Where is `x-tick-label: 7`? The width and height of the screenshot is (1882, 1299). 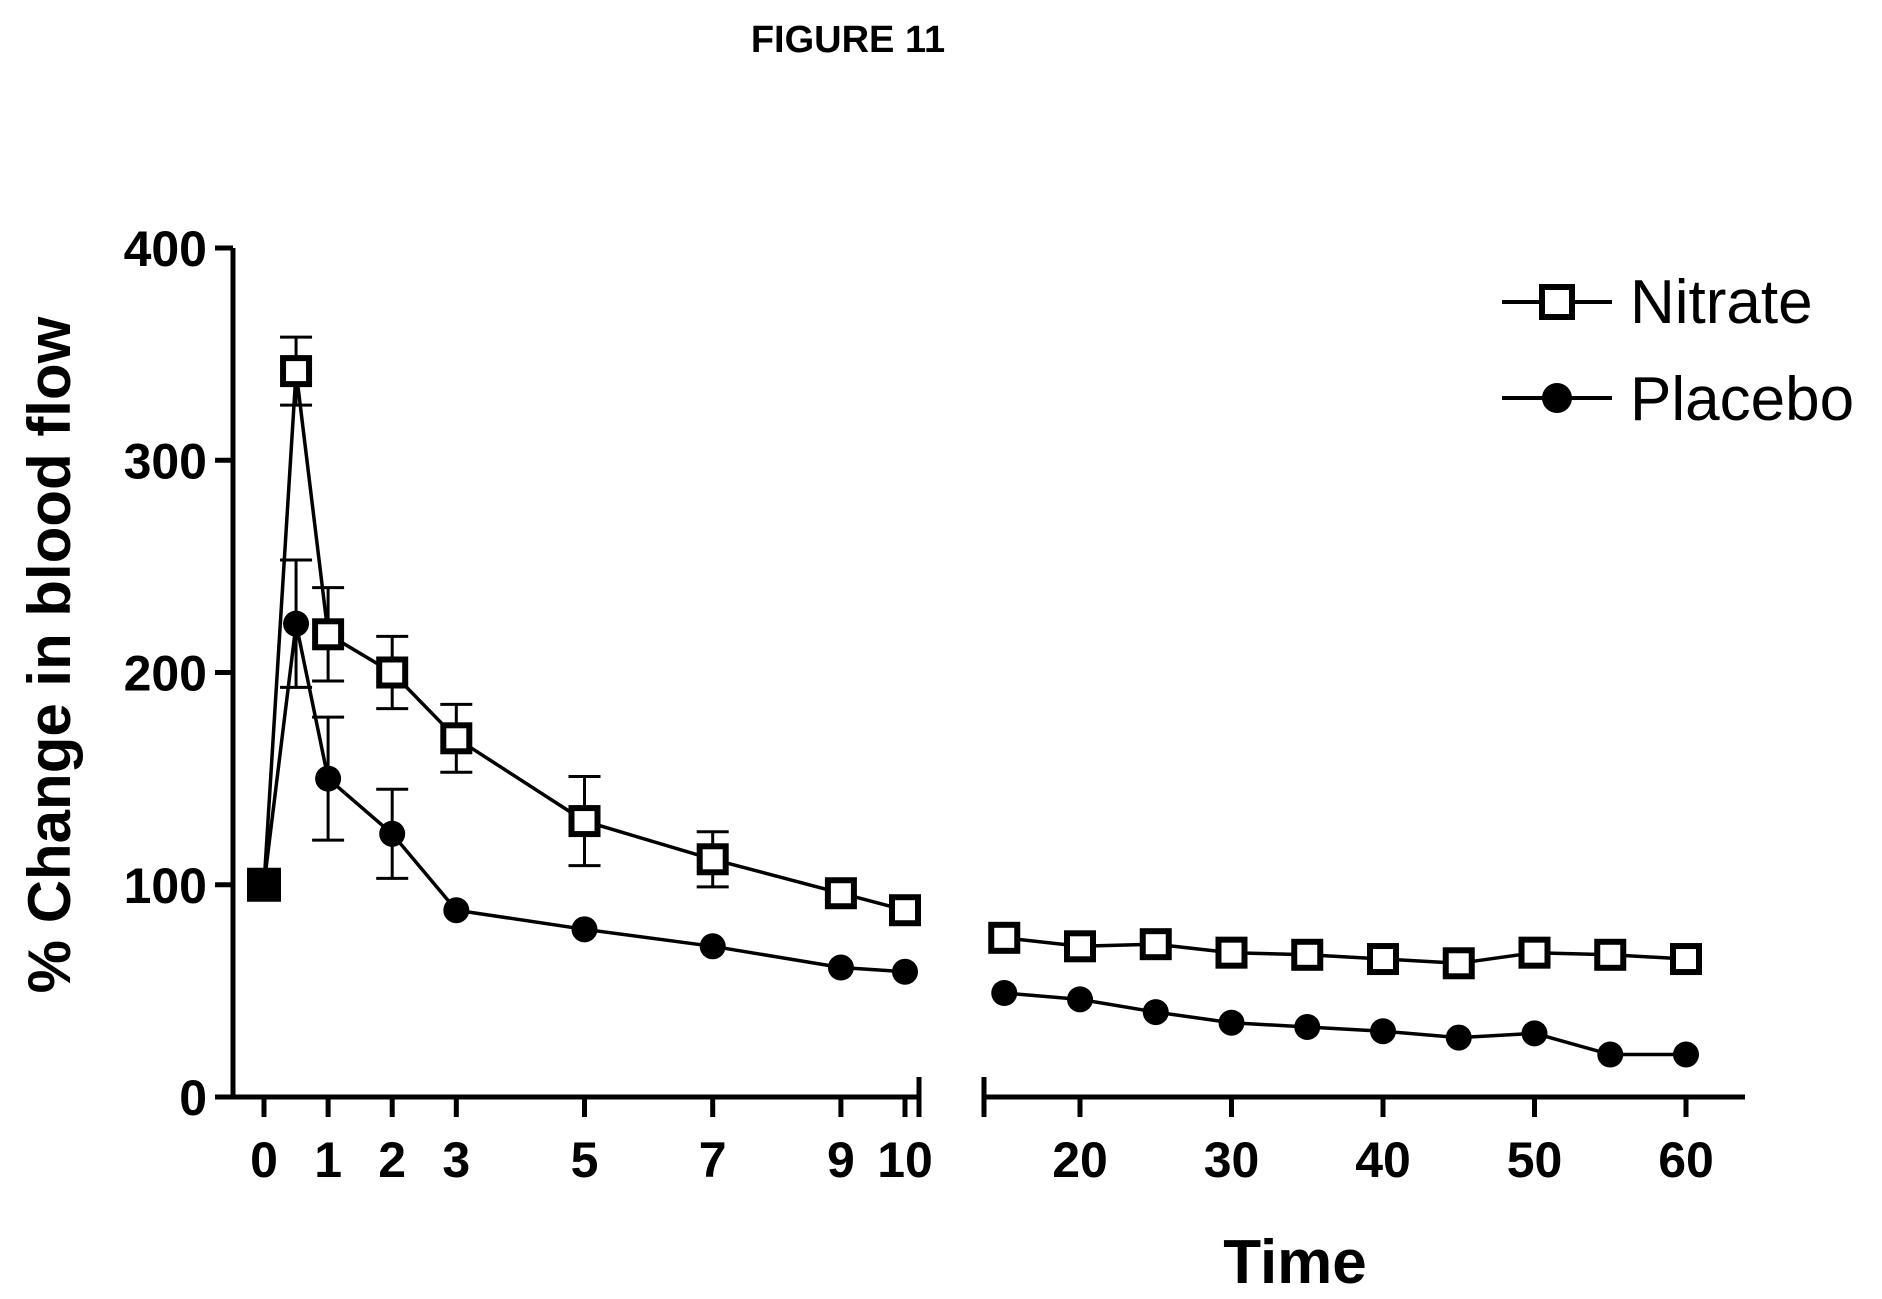 x-tick-label: 7 is located at coordinates (713, 1160).